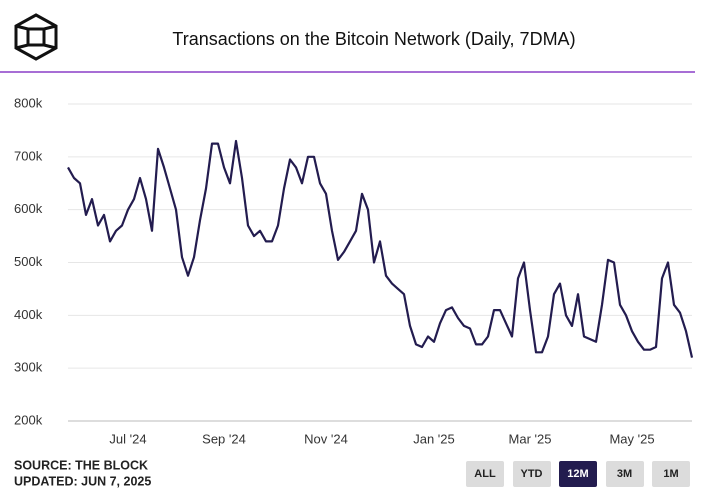 This screenshot has height=498, width=713. I want to click on x-tick-label: Sep '24, so click(224, 438).